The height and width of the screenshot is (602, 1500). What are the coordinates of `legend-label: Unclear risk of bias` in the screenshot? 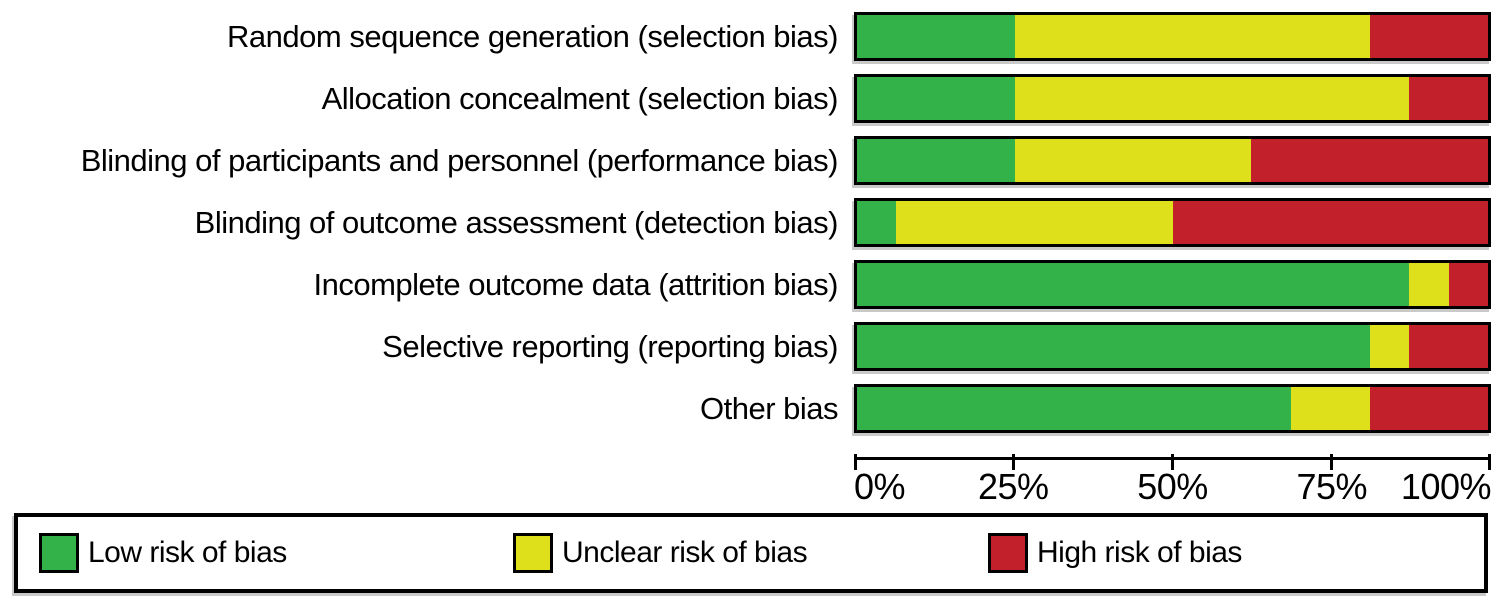 It's located at (685, 552).